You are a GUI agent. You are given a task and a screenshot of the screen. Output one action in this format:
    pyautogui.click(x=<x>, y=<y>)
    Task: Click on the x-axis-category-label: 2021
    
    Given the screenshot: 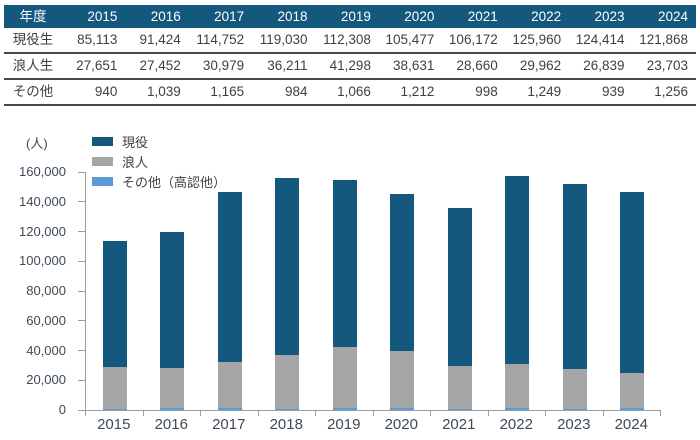 What is the action you would take?
    pyautogui.click(x=459, y=424)
    